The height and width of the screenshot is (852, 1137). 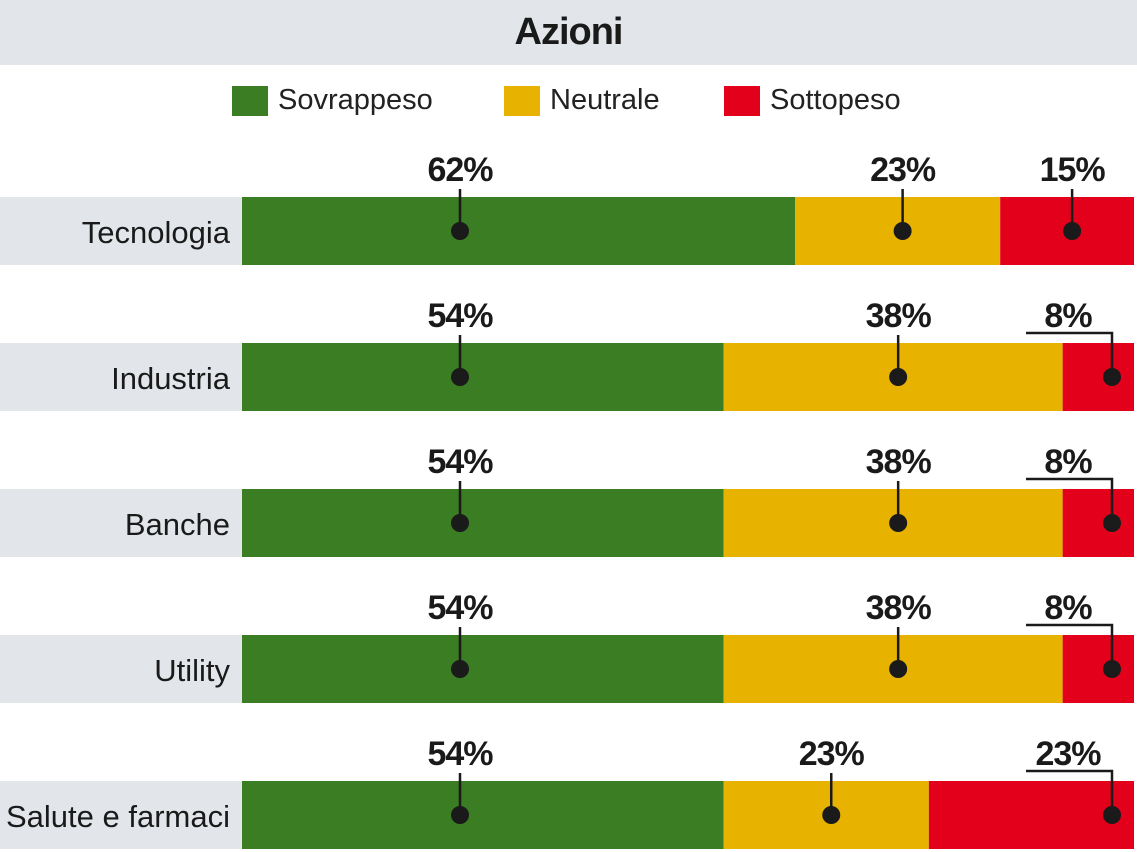 I want to click on legend-item-sovrappeso: Sovrappeso, so click(x=332, y=100).